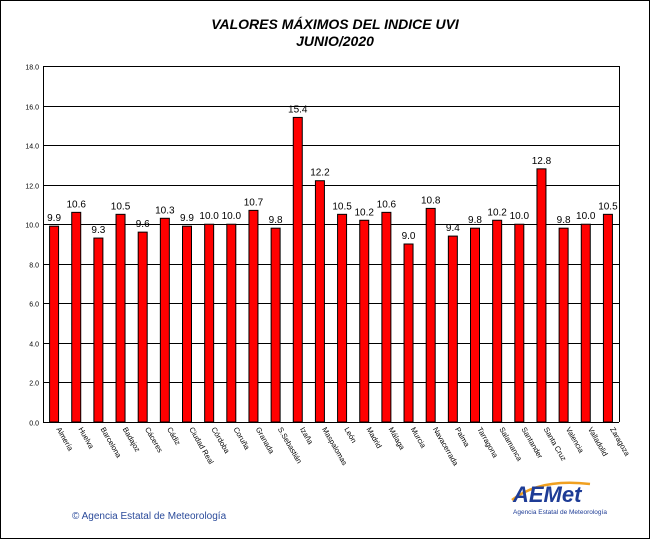  Describe the element at coordinates (397, 439) in the screenshot. I see `x-tick-label: Málaga` at that location.